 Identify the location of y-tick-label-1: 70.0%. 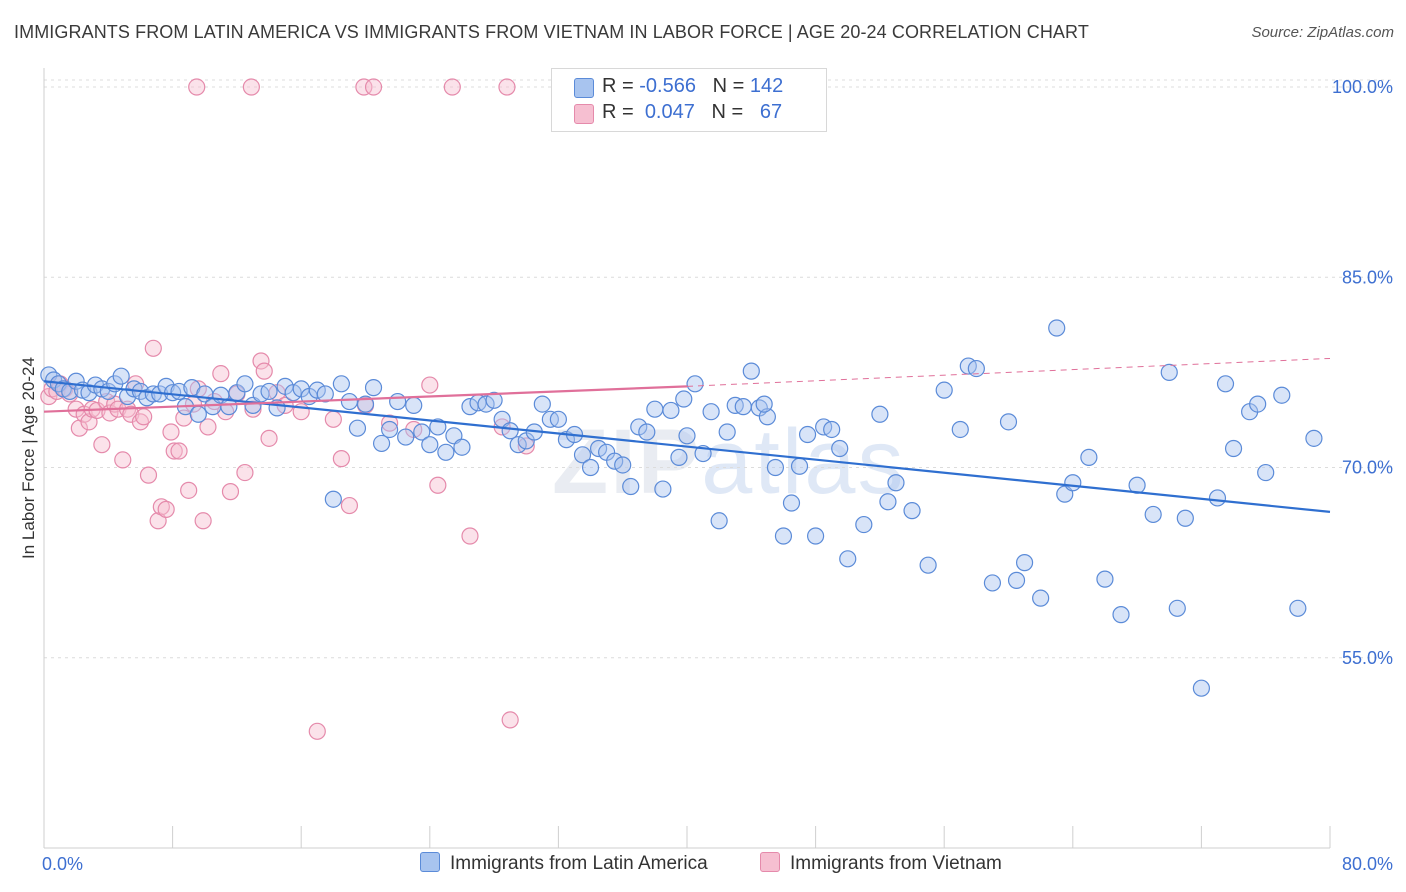
(1367, 468).